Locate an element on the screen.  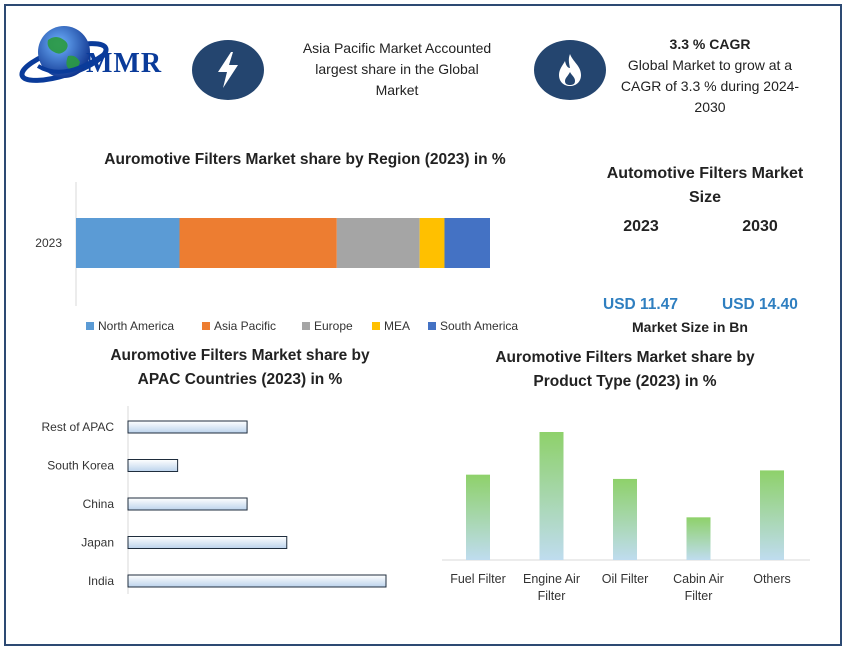
product-bar-others is located at coordinates (772, 515).